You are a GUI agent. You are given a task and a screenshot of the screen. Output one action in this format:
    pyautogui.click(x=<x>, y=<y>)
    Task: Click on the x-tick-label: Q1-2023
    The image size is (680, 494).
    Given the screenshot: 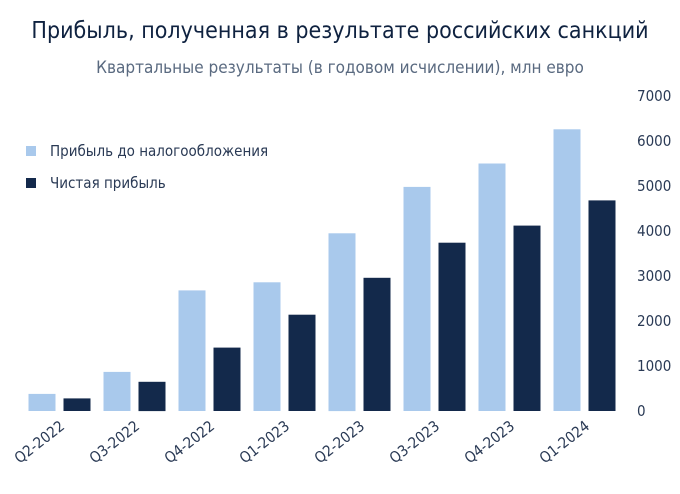 What is the action you would take?
    pyautogui.click(x=264, y=442)
    